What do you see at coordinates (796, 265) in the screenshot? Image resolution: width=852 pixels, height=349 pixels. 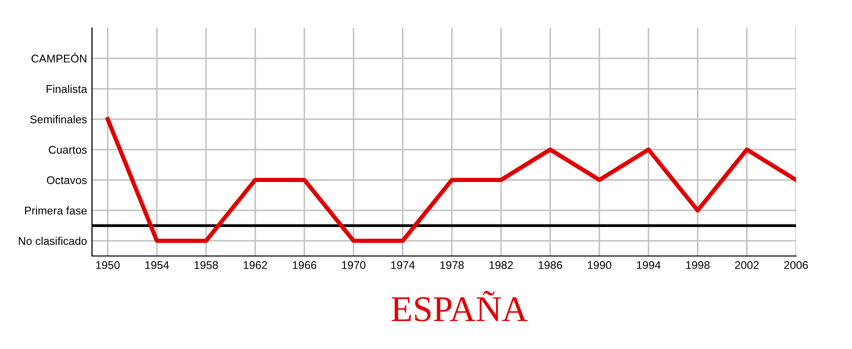 I see `x-tick-label: 2006` at bounding box center [796, 265].